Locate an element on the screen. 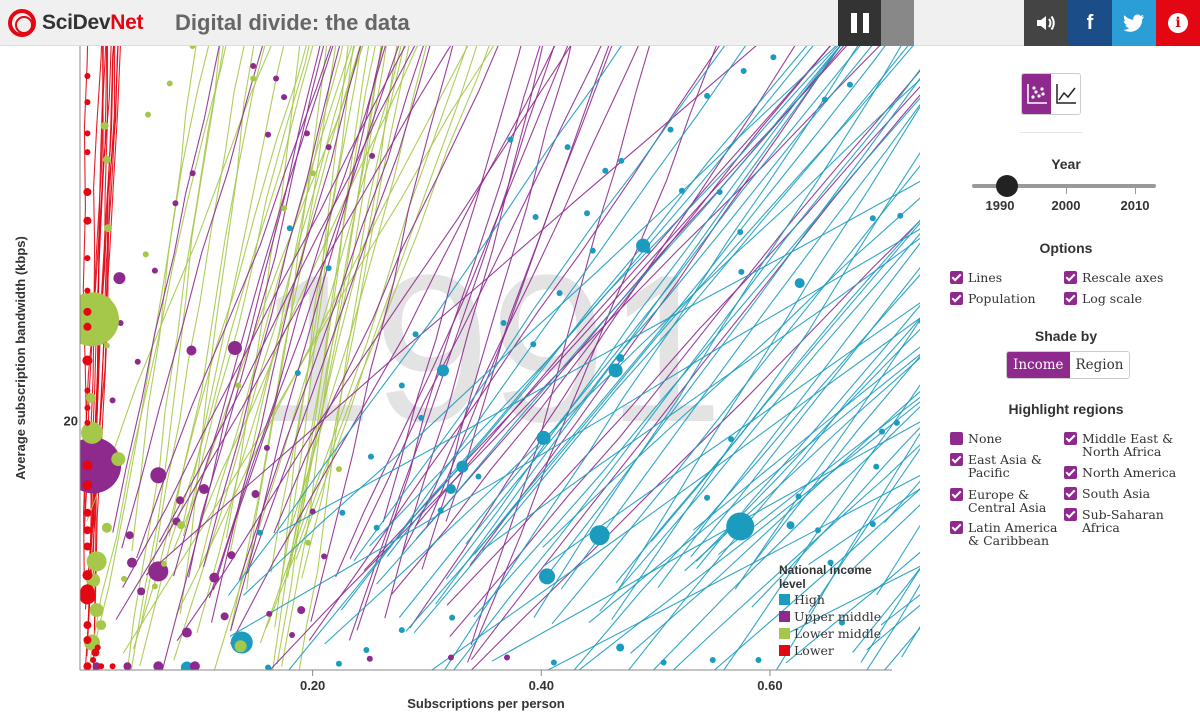 The image size is (1200, 728). twitter-button is located at coordinates (1134, 23).